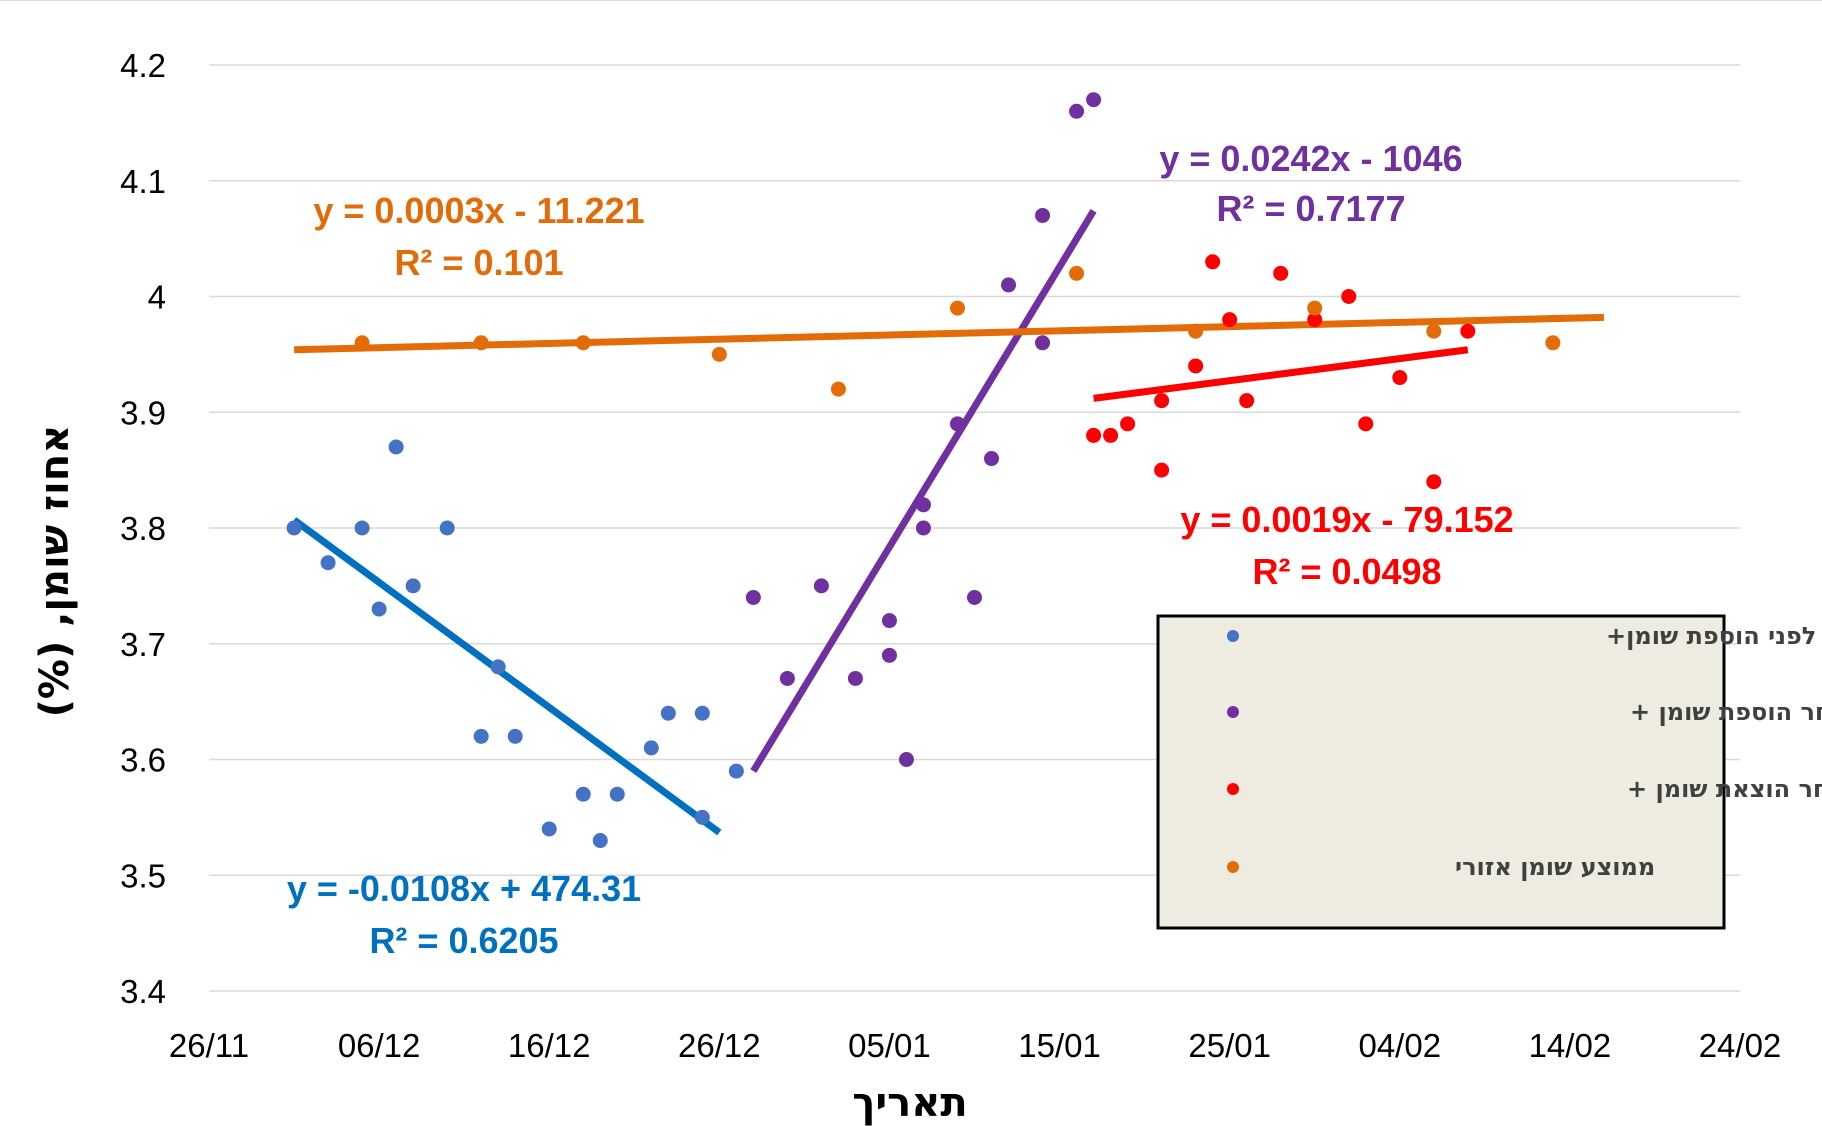 Image resolution: width=1822 pixels, height=1126 pixels. I want to click on x-tick-label: 14/02, so click(1570, 1045).